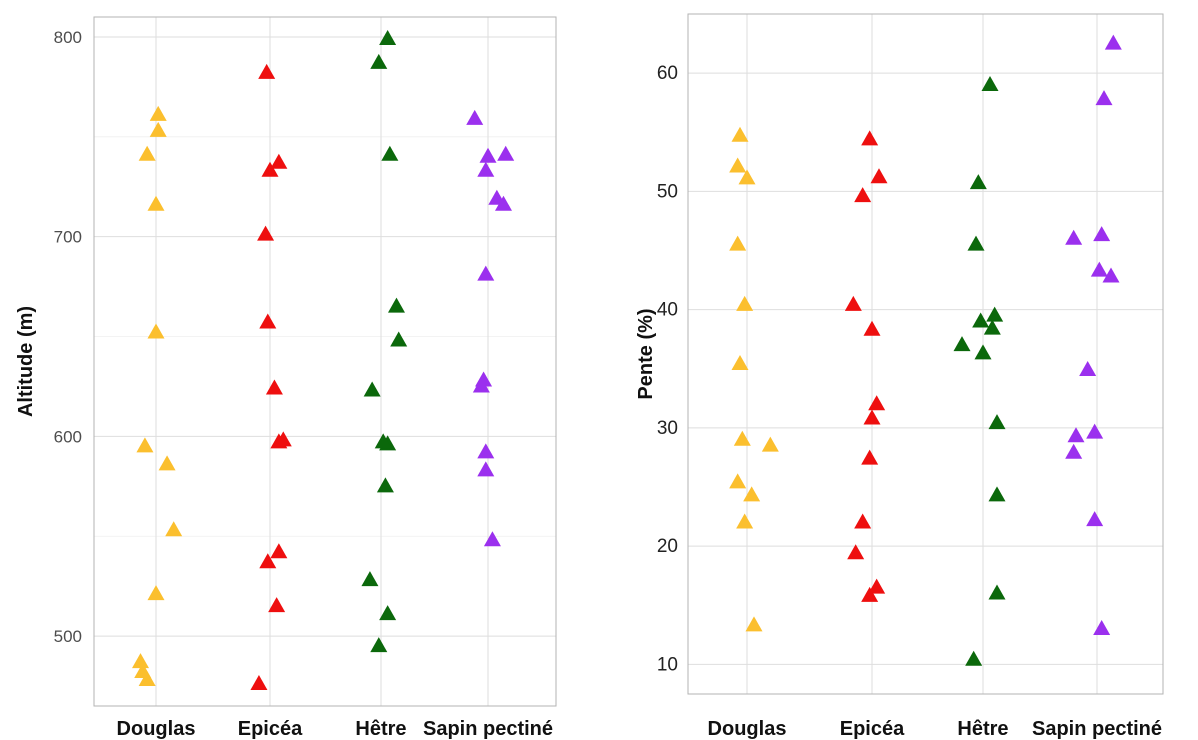  What do you see at coordinates (646, 353) in the screenshot?
I see `y-axis-label: Pente (%)` at bounding box center [646, 353].